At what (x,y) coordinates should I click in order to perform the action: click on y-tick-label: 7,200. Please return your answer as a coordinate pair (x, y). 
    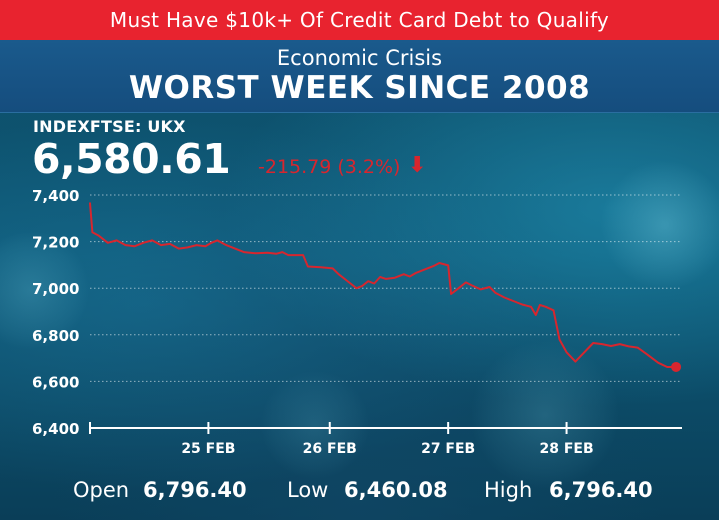
    Looking at the image, I should click on (55, 243).